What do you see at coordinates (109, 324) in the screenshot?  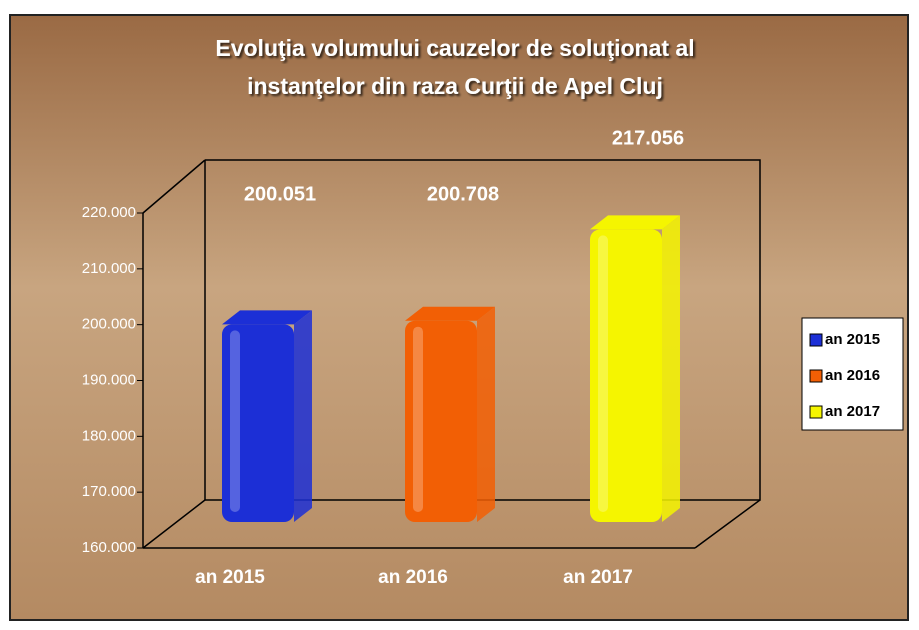 I see `y-tick-label: 200.000` at bounding box center [109, 324].